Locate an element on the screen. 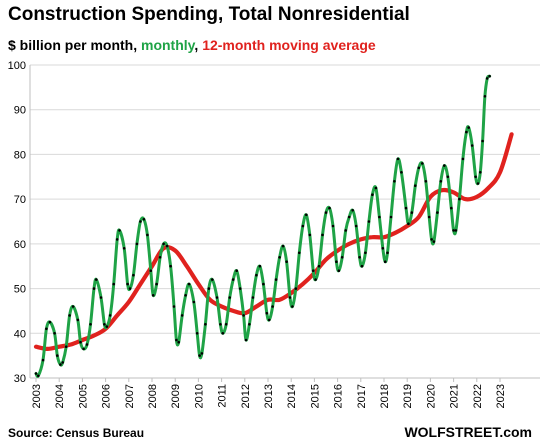  y-tick-label-30: 30 is located at coordinates (20, 379).